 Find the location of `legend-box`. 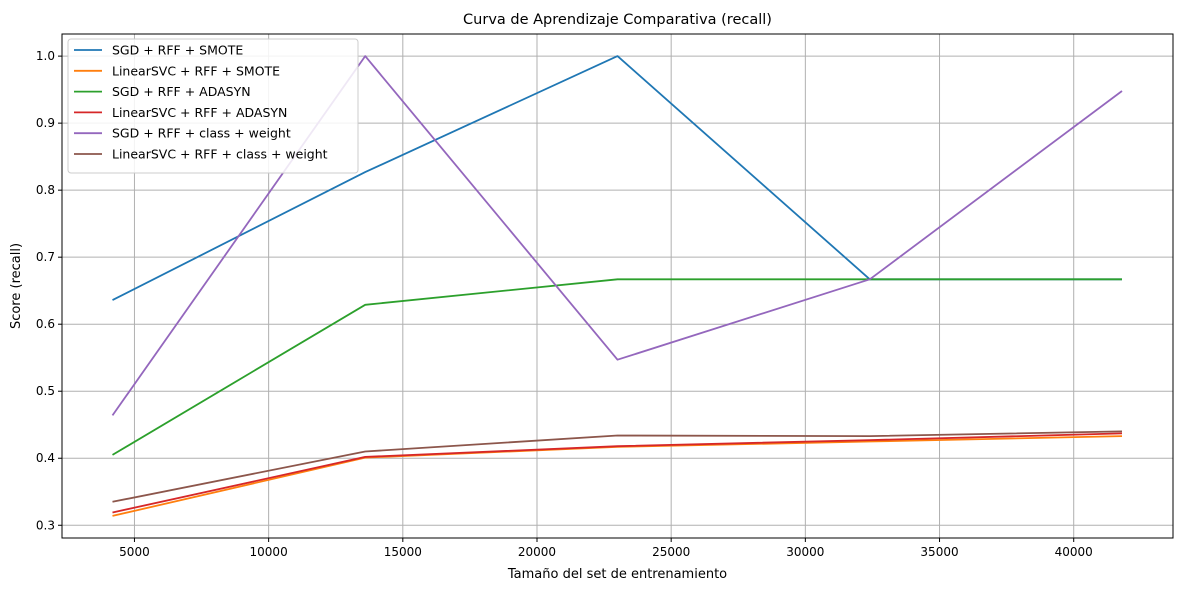

legend-box is located at coordinates (213, 106).